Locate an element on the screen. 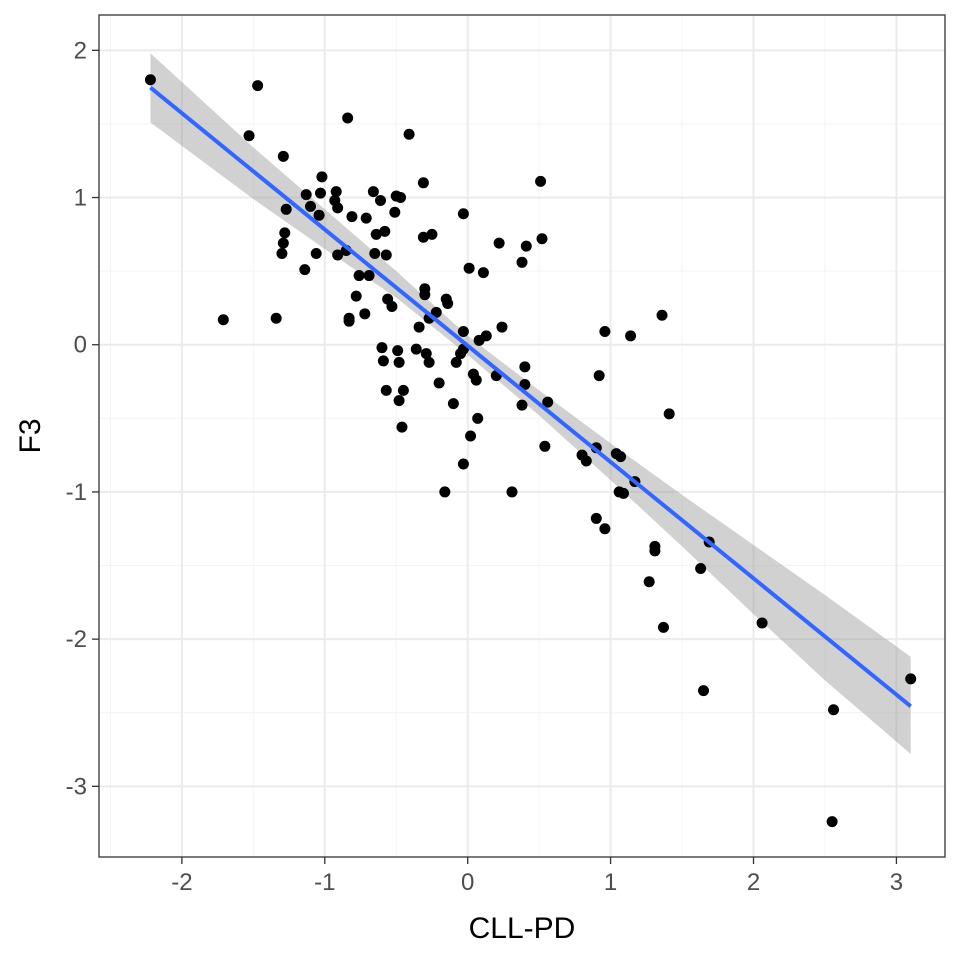  y-tick-label: 2 is located at coordinates (80, 50).